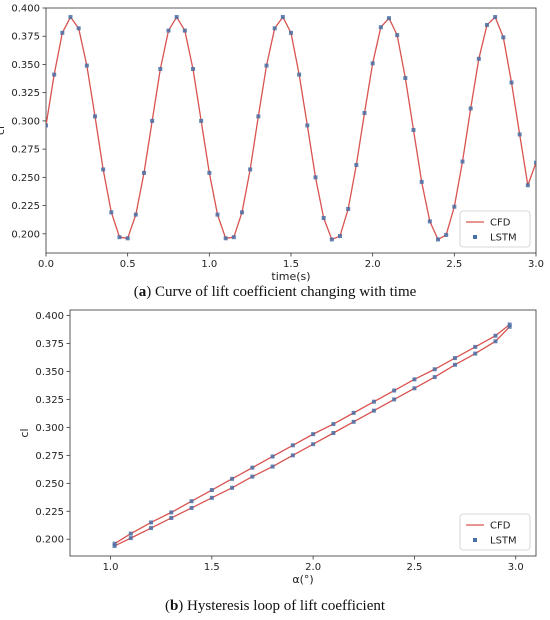  Describe the element at coordinates (49, 344) in the screenshot. I see `y-tick-label: 0.375` at that location.